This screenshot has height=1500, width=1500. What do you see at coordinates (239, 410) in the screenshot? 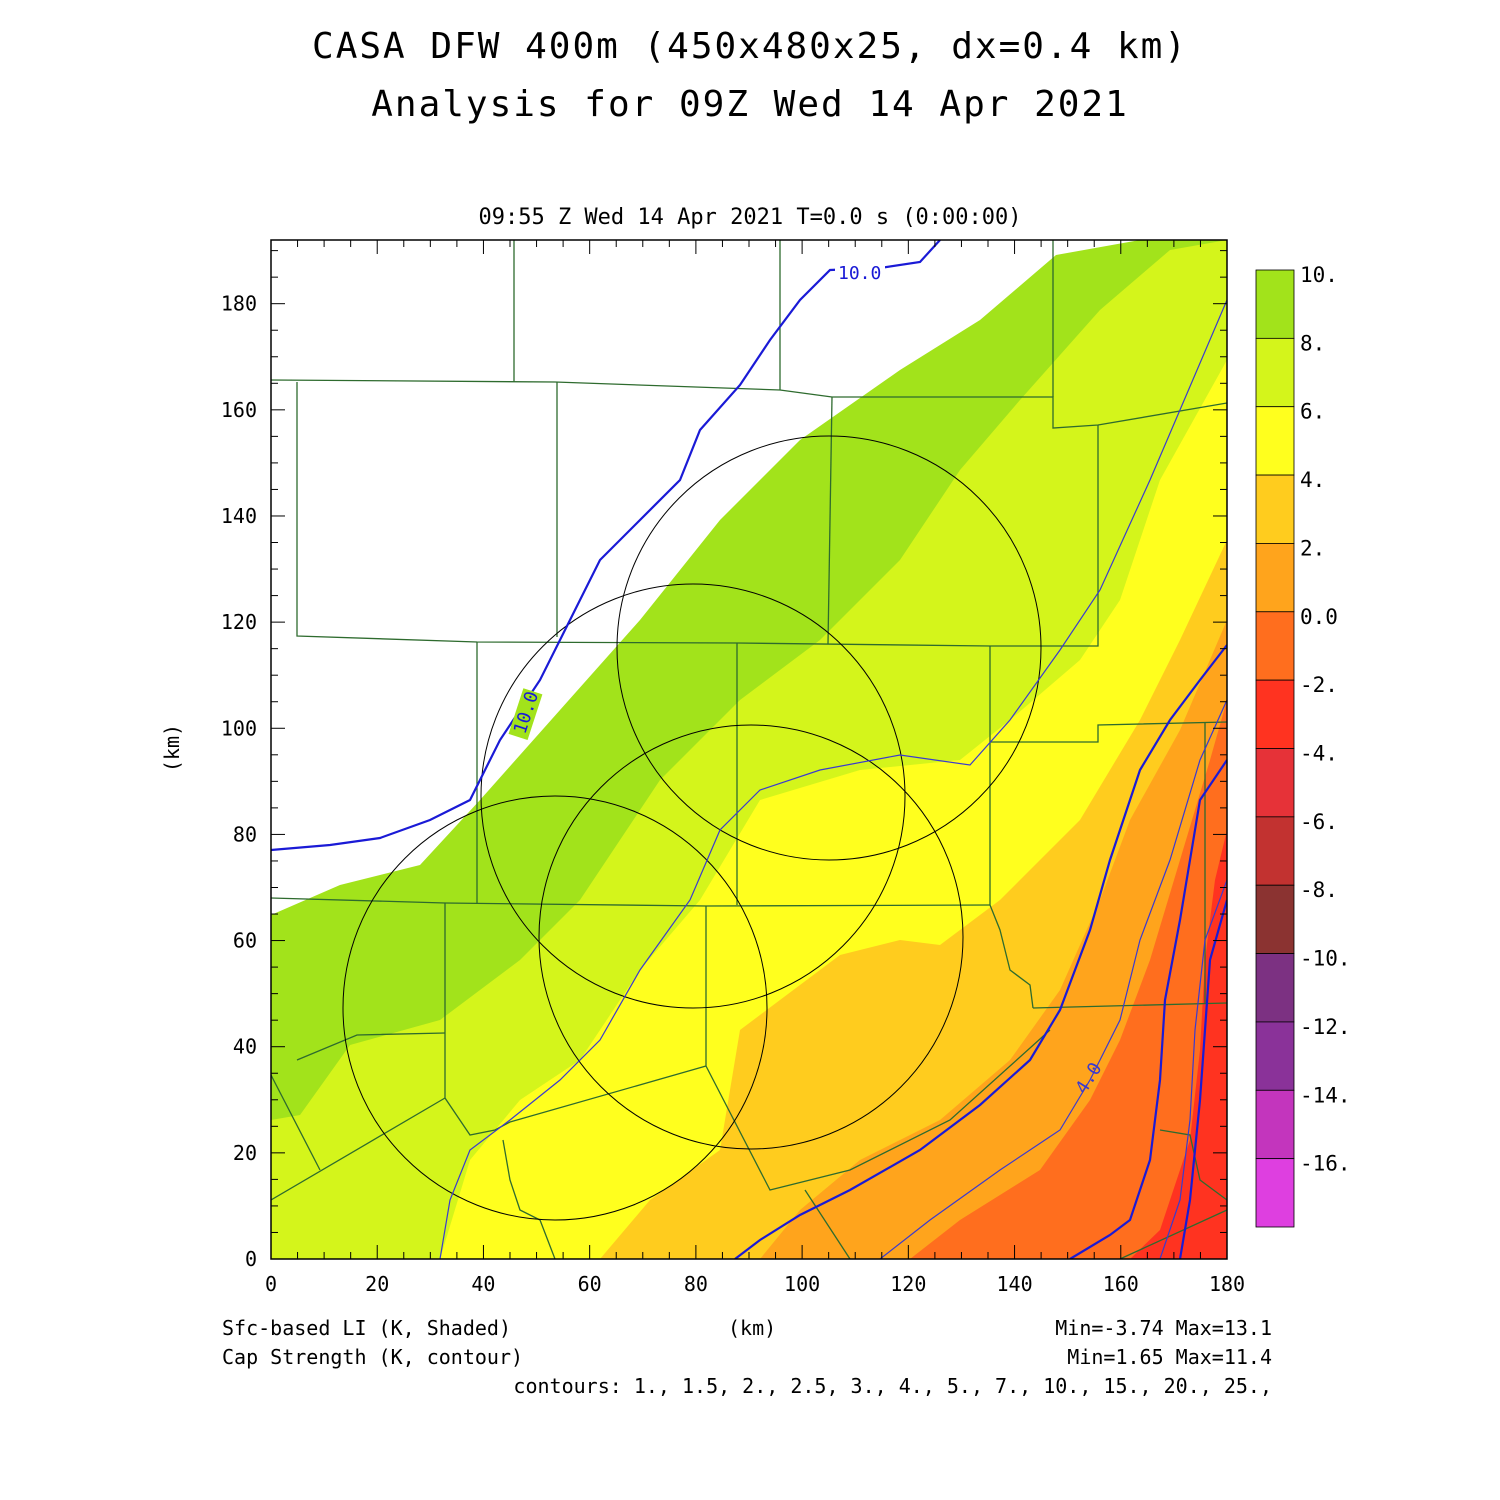
I see `y-tick-label: 160` at bounding box center [239, 410].